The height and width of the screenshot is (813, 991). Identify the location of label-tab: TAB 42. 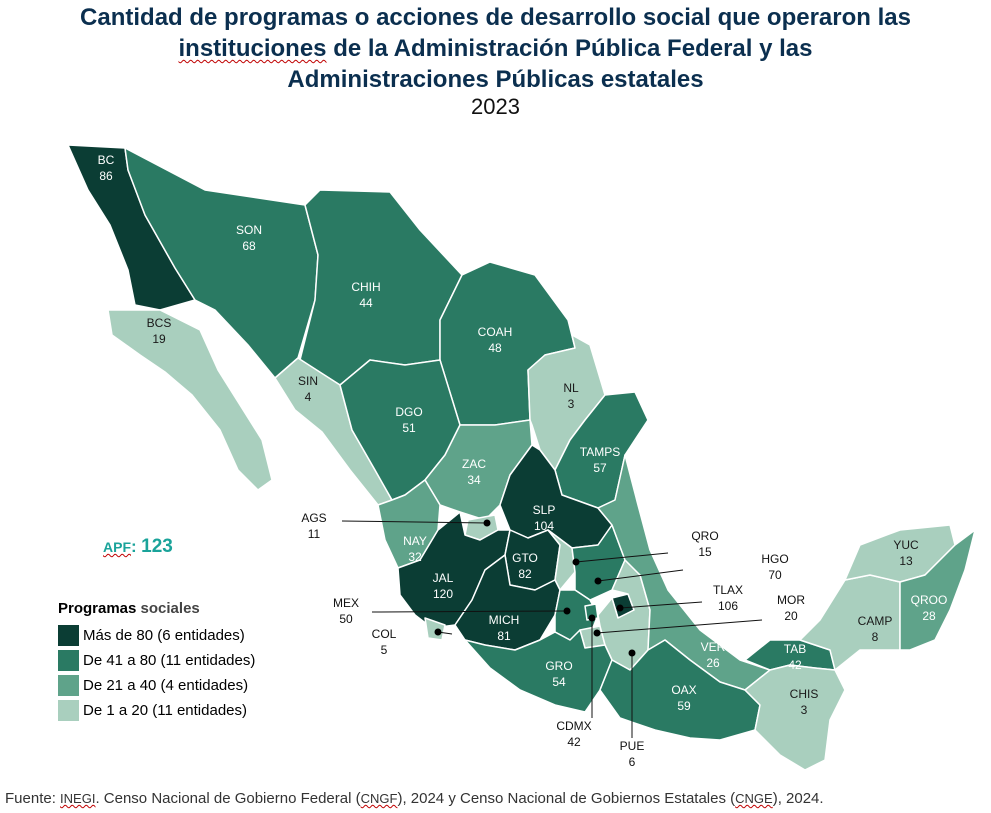
(795, 657).